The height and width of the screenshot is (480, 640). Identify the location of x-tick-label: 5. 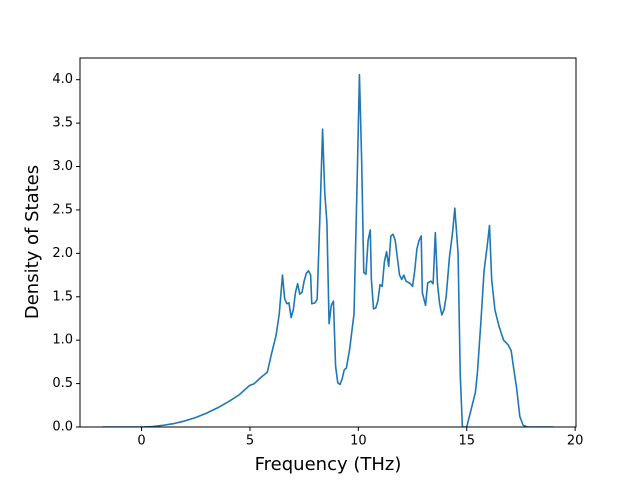
(250, 441).